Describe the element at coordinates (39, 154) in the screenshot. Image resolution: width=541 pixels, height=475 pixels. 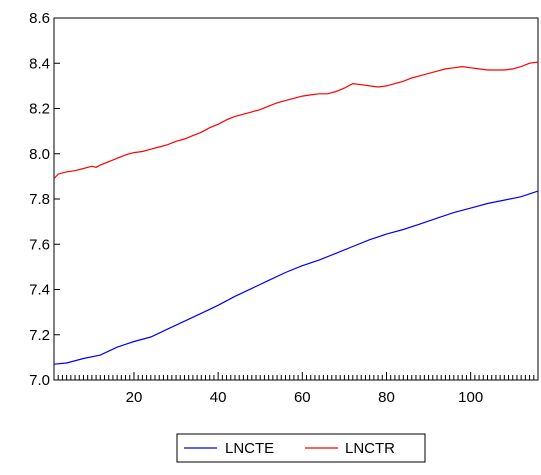
I see `y-tick-label: 8.0` at that location.